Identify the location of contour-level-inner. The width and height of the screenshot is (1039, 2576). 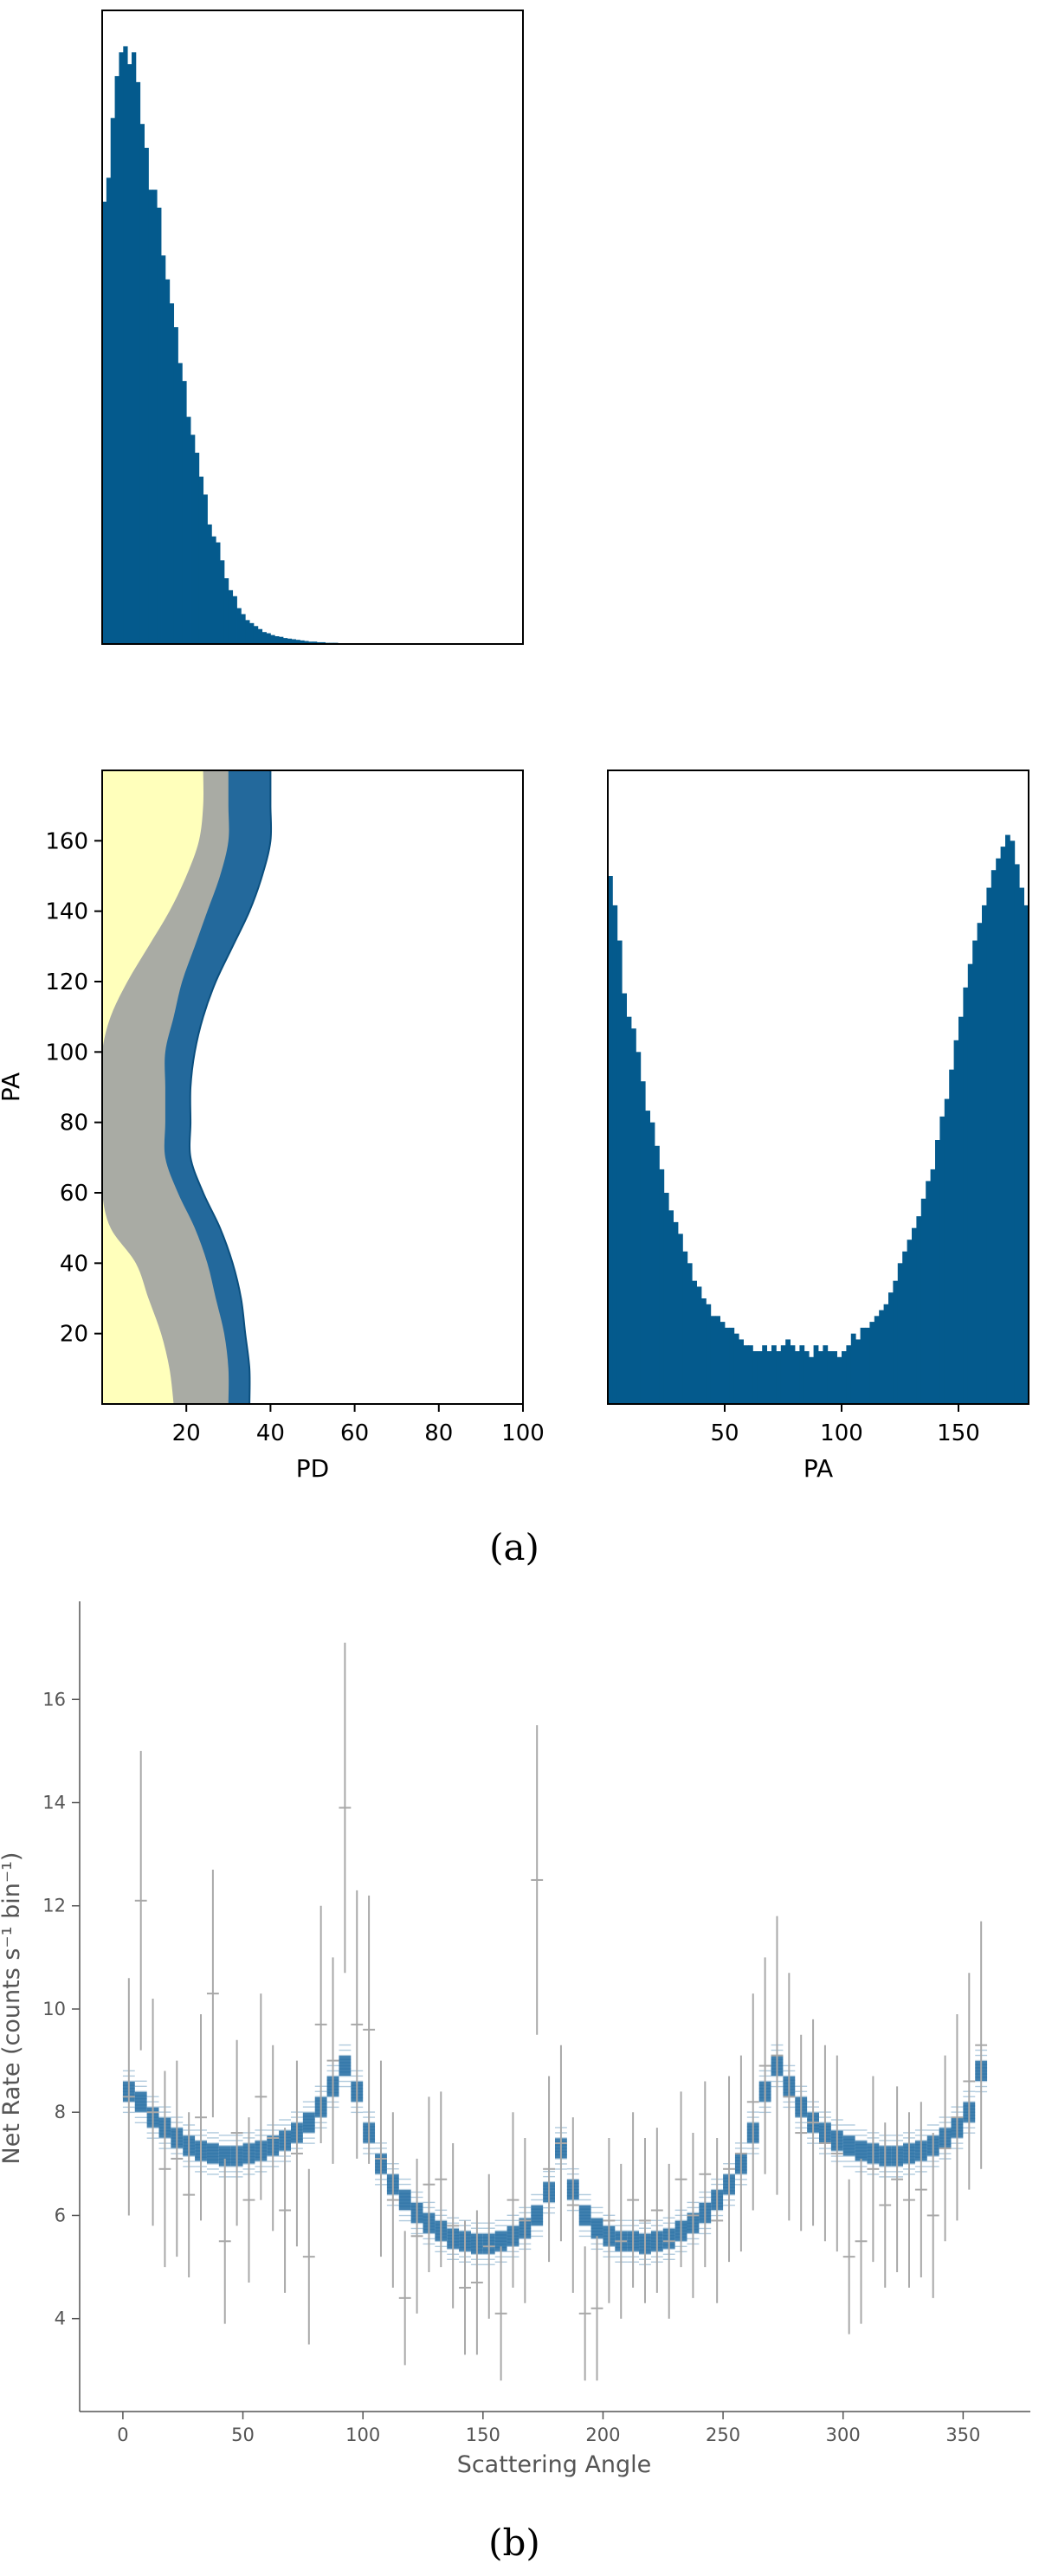
(152, 1087).